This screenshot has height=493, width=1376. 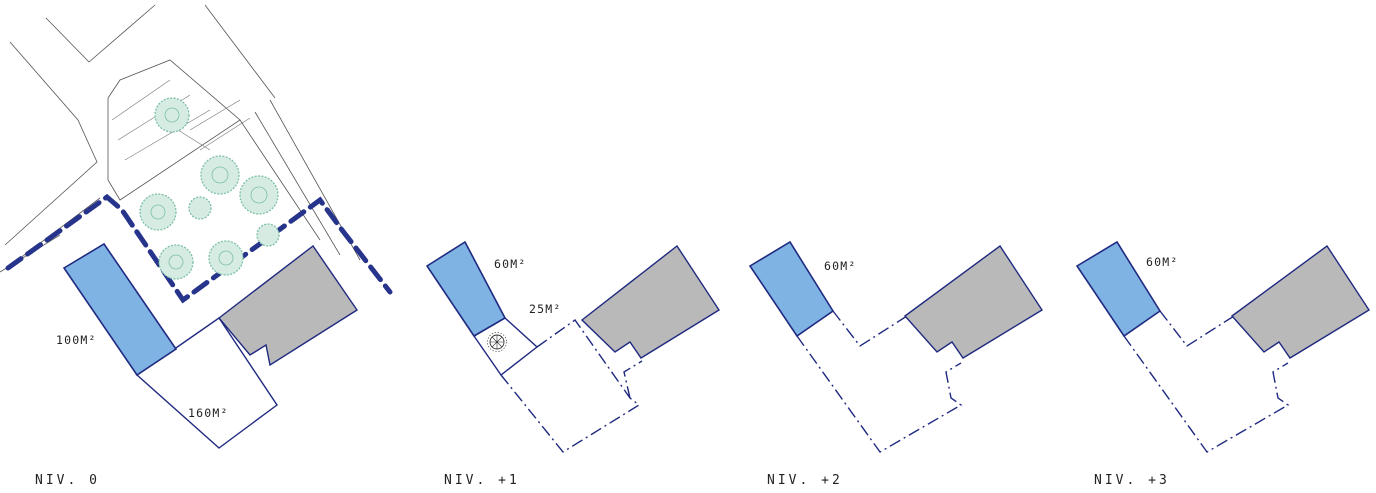 I want to click on panel-niv-3: 60M² NIV. +3, so click(x=1222, y=364).